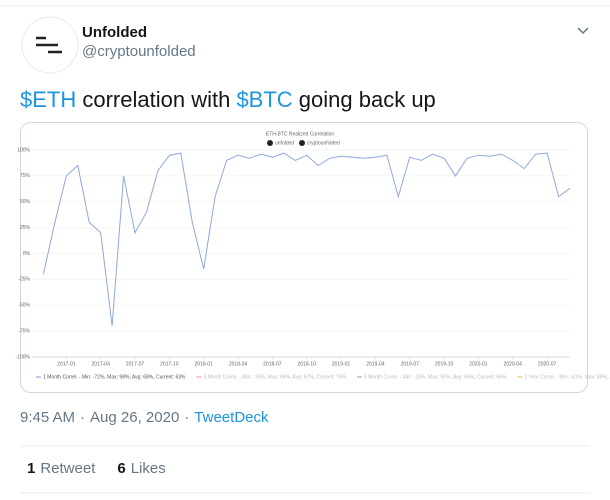  Describe the element at coordinates (24, 306) in the screenshot. I see `y-tick-label: -50%` at that location.